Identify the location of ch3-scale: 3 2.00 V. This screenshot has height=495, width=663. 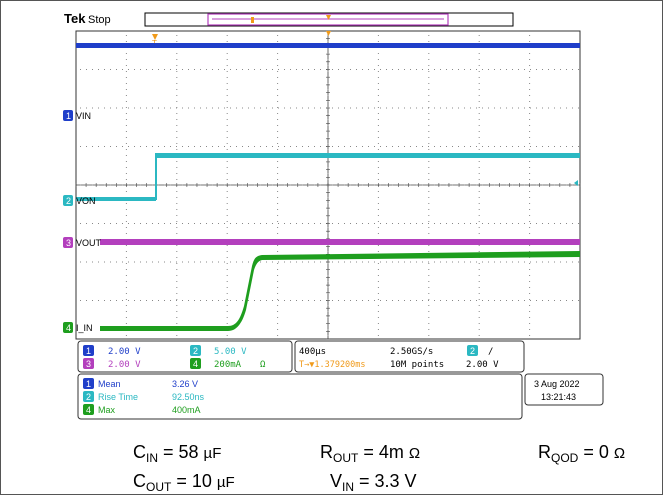
(112, 364).